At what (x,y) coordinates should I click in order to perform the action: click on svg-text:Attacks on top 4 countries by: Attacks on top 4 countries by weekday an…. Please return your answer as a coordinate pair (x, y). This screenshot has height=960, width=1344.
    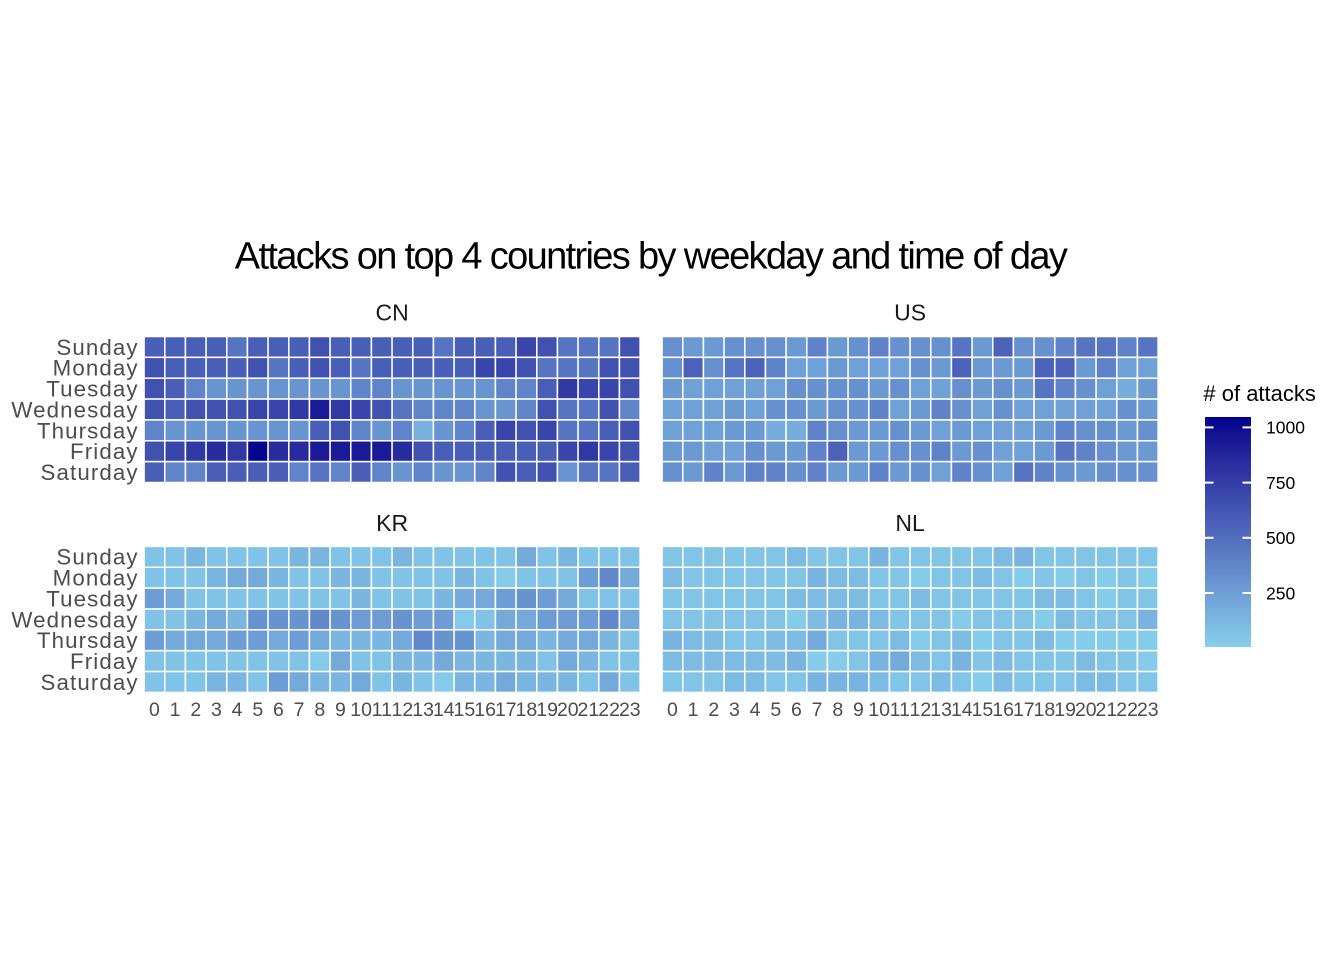
    Looking at the image, I should click on (651, 257).